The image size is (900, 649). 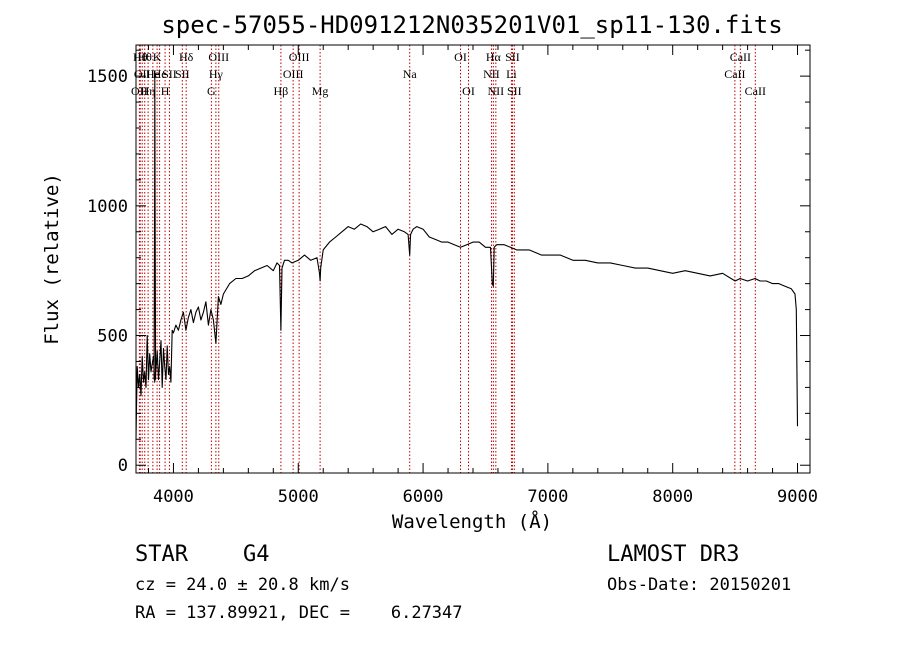 I want to click on x-tick-label: 9000, so click(x=797, y=497).